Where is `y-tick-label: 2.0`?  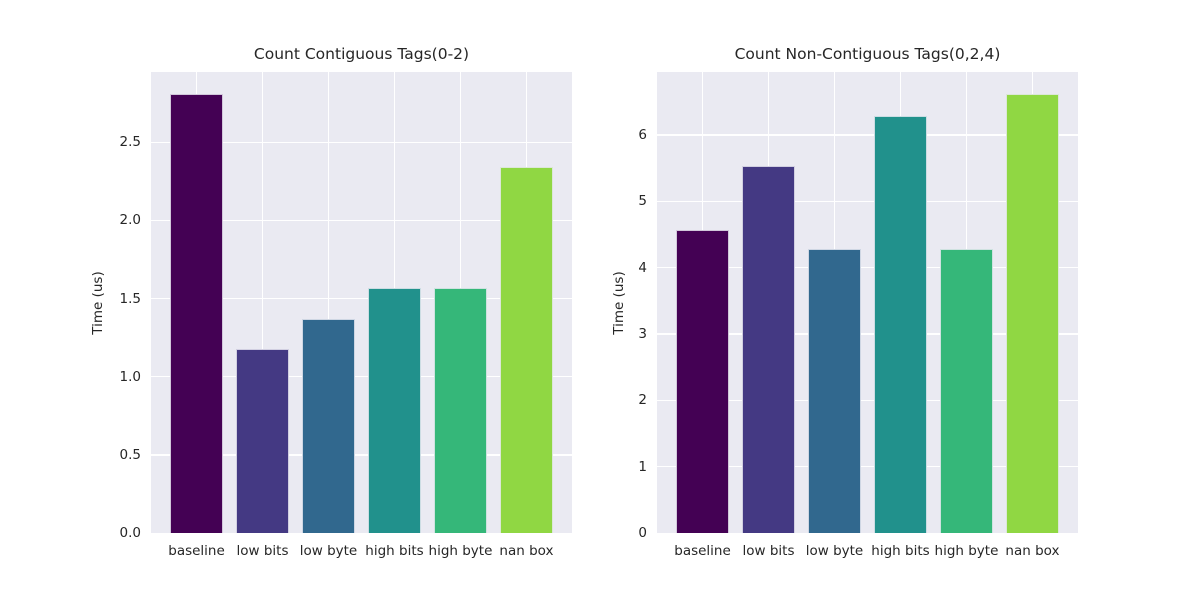
y-tick-label: 2.0 is located at coordinates (130, 220).